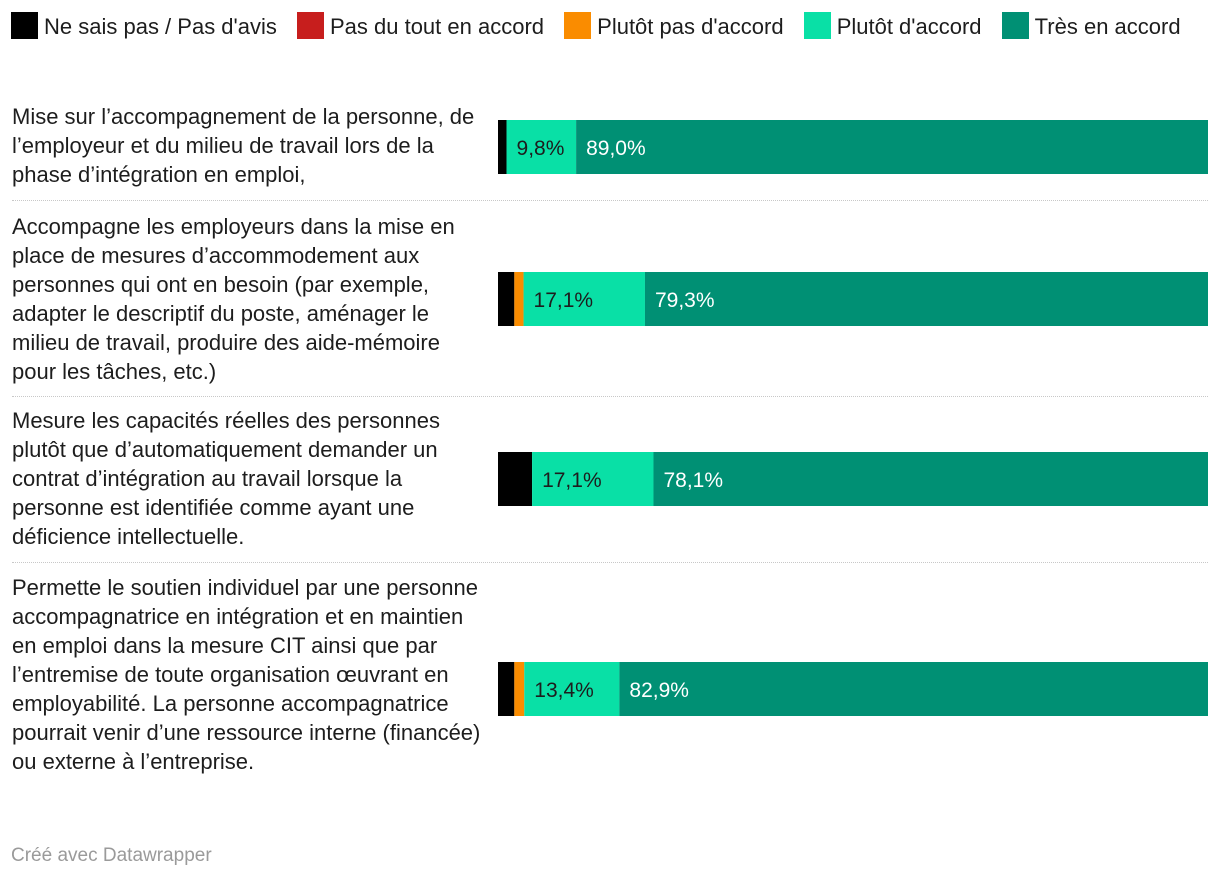 Image resolution: width=1220 pixels, height=880 pixels. I want to click on data-label: 89,0%, so click(616, 148).